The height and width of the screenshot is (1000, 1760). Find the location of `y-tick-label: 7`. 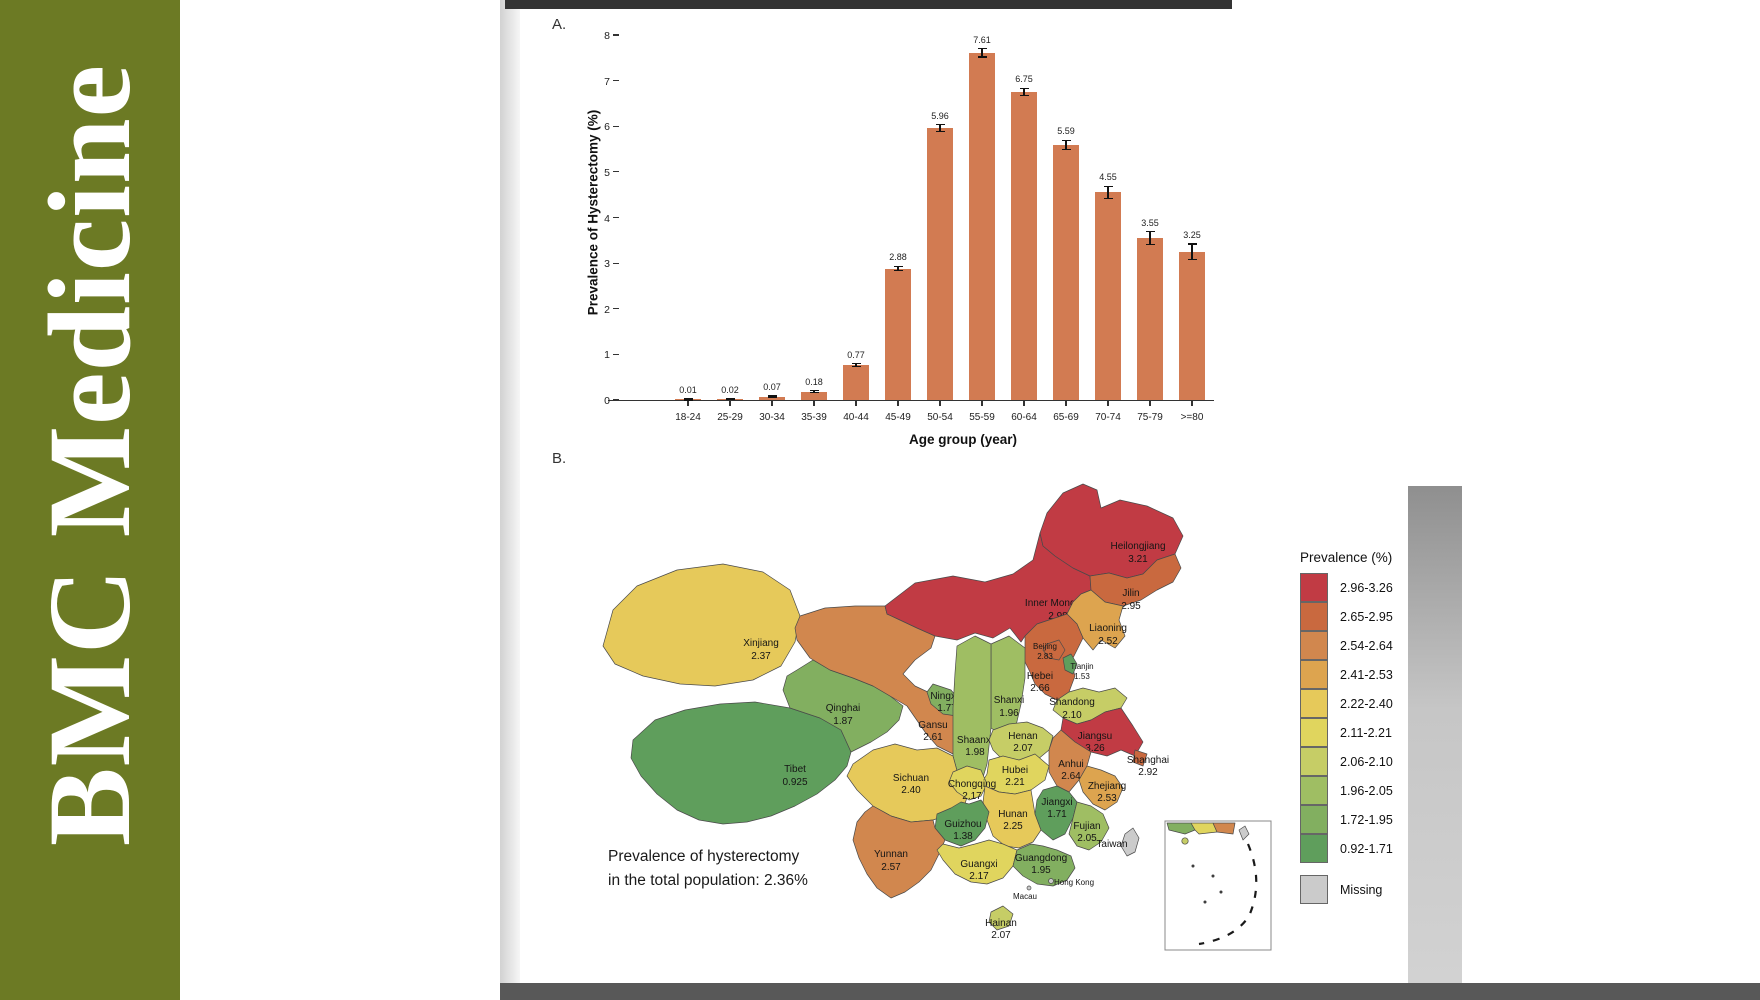

y-tick-label: 7 is located at coordinates (607, 81).